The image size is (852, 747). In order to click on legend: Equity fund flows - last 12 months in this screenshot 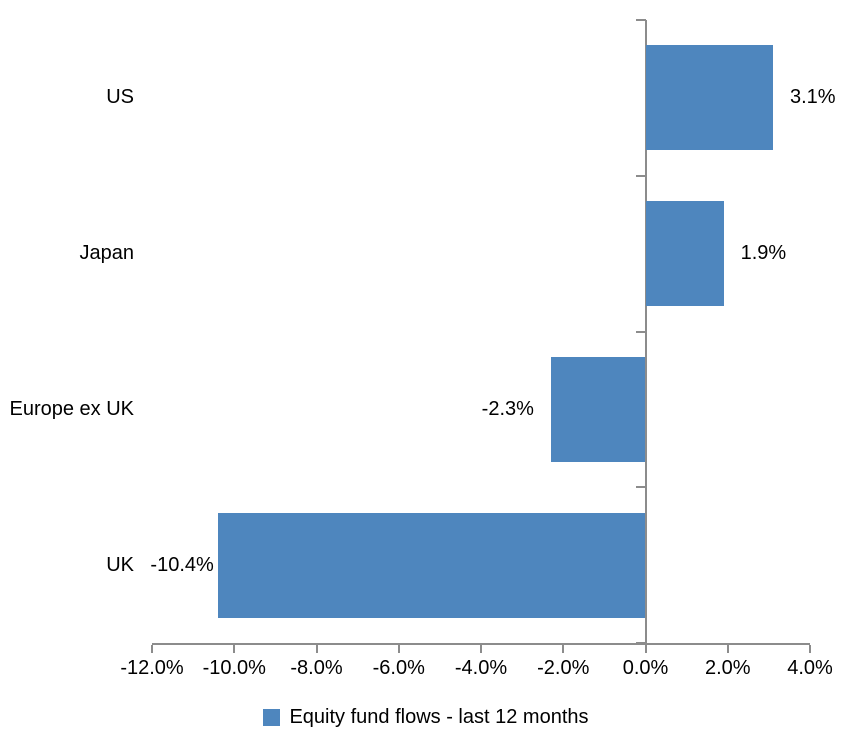, I will do `click(426, 717)`.